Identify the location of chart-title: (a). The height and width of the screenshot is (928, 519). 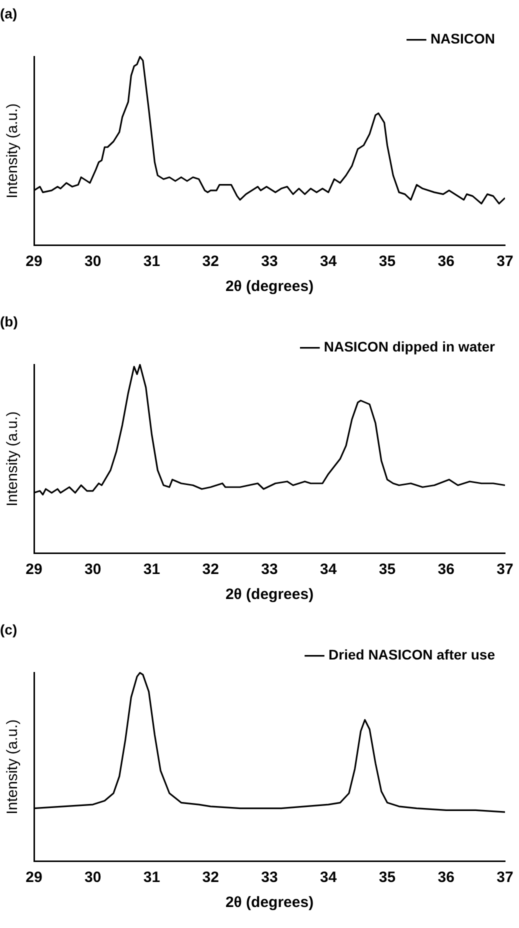
(9, 13).